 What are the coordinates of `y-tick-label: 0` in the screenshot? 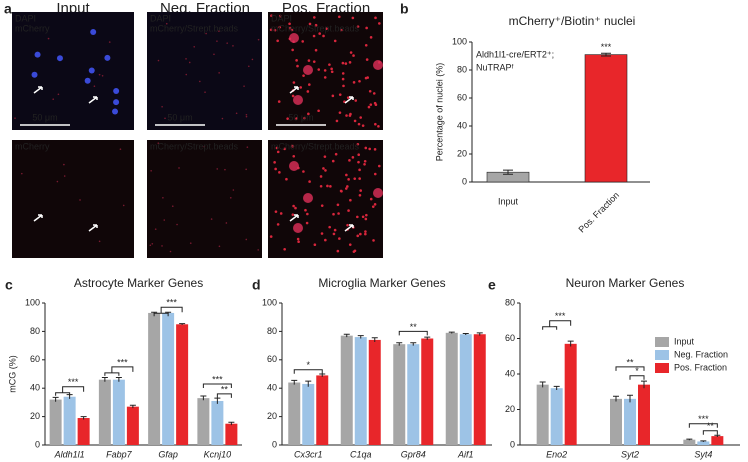 It's located at (464, 181).